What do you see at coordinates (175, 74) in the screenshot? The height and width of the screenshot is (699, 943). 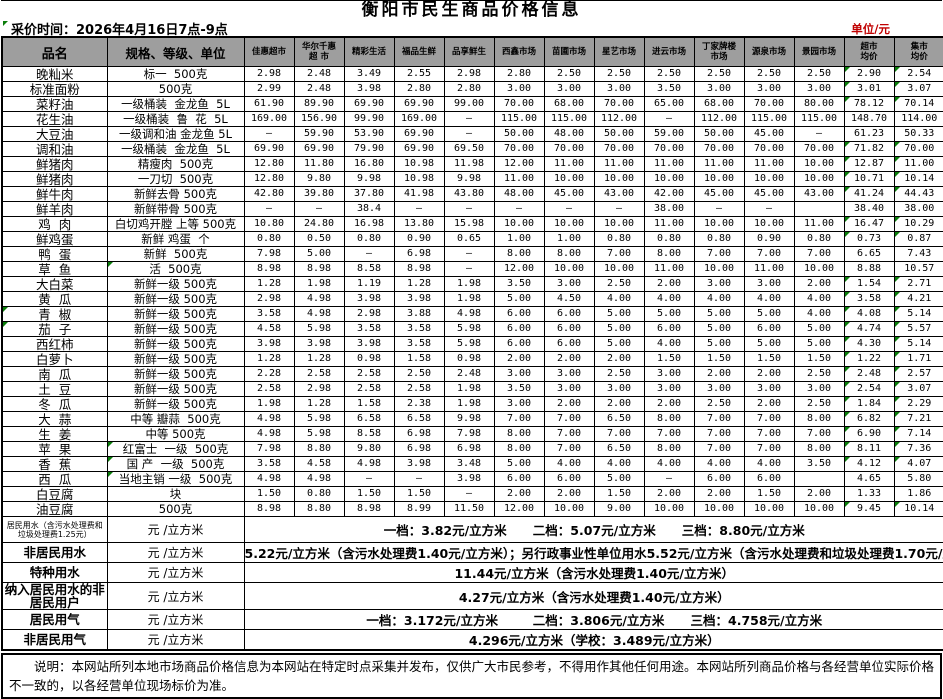 I see `spec-cell: 标一 500克` at bounding box center [175, 74].